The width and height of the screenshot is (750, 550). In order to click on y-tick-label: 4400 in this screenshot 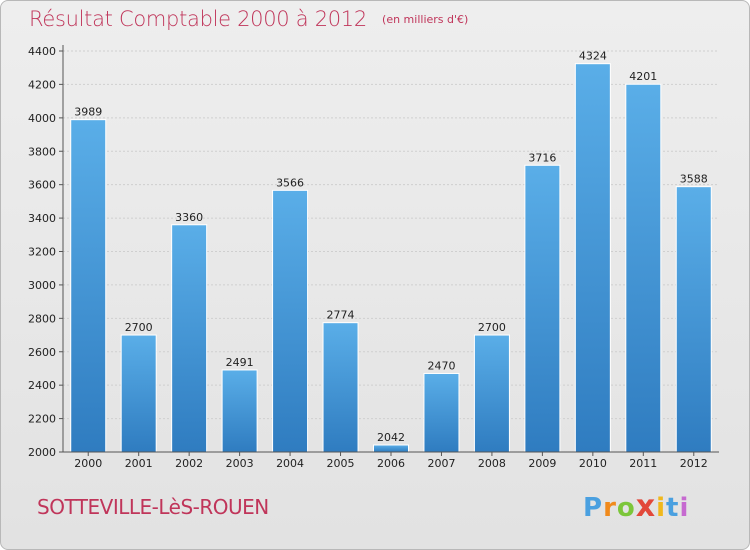, I will do `click(42, 51)`.